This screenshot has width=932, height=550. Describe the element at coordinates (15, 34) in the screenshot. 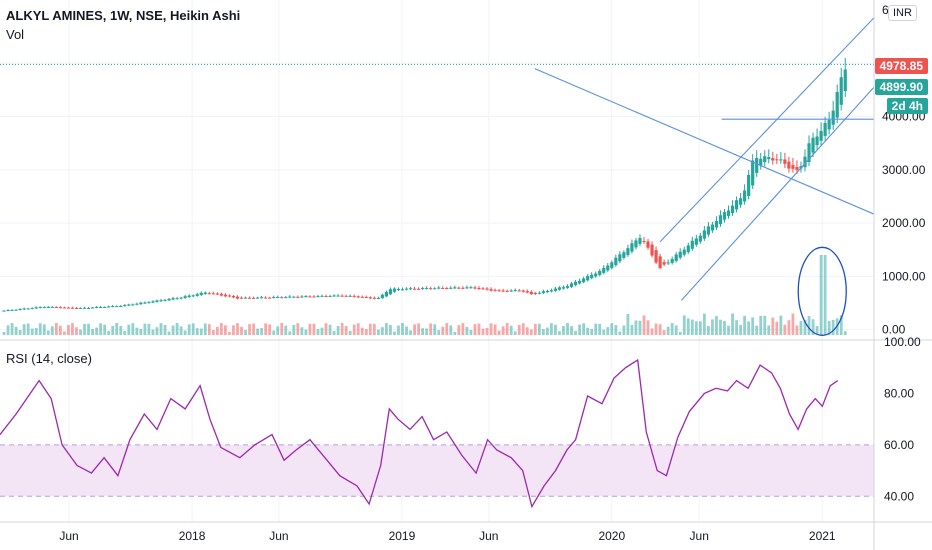

I see `volume-label: Vol` at that location.